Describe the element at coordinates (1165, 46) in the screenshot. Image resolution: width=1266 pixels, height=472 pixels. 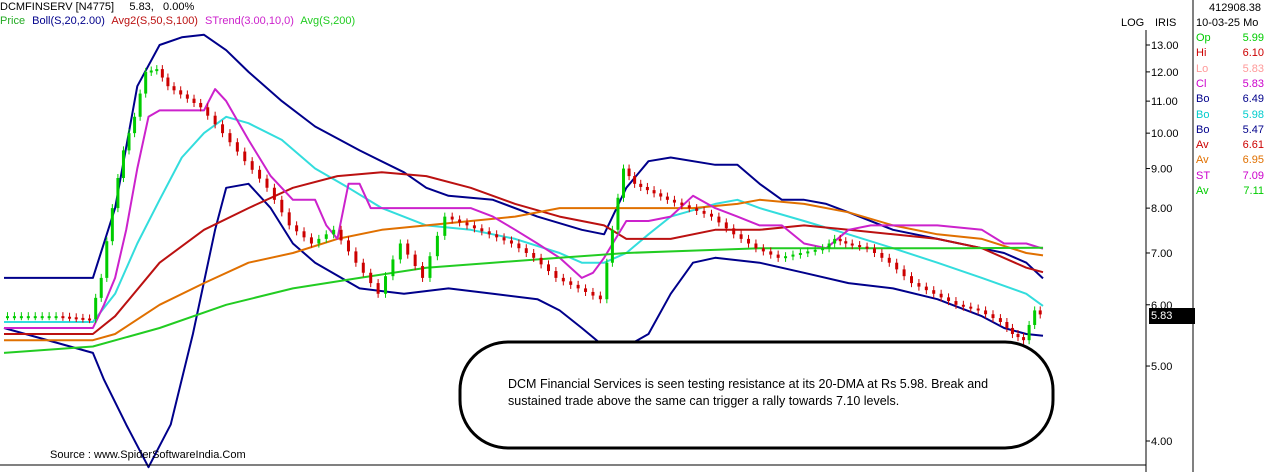
I see `y-tick-label: 13.00` at that location.